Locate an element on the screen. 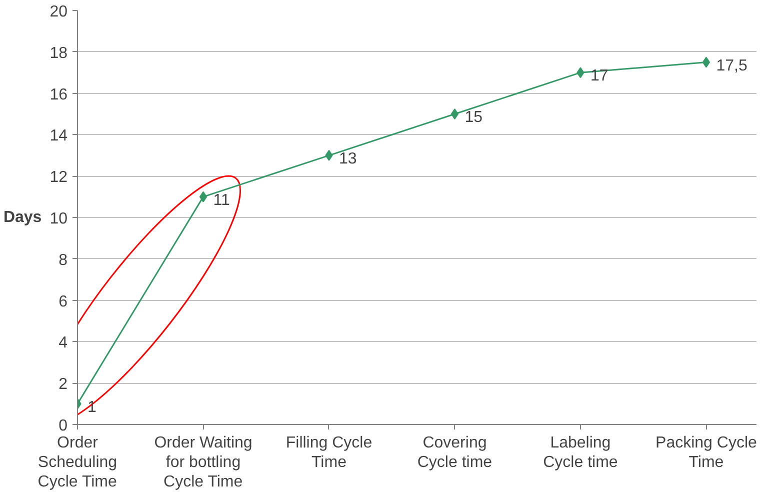 This screenshot has height=493, width=776. x-tick-label: Covering Cycle time is located at coordinates (454, 453).